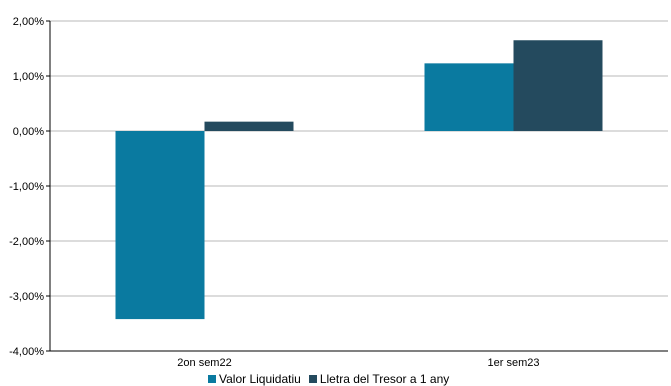 Image resolution: width=671 pixels, height=386 pixels. I want to click on y-tick-label: -1,00%, so click(26, 187).